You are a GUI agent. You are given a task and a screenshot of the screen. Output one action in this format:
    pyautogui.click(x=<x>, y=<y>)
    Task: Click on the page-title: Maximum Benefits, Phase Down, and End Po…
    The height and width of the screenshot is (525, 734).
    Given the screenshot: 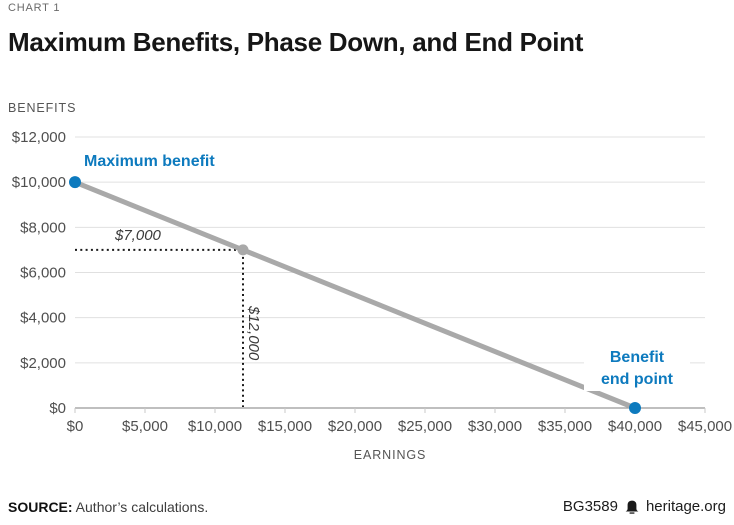 What is the action you would take?
    pyautogui.click(x=296, y=42)
    